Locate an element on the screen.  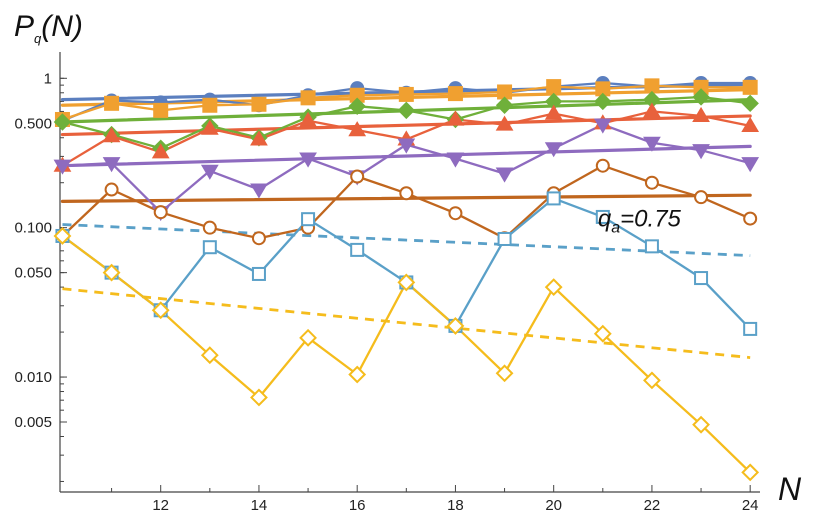
q-annotation: qa=0.75 is located at coordinates (640, 221).